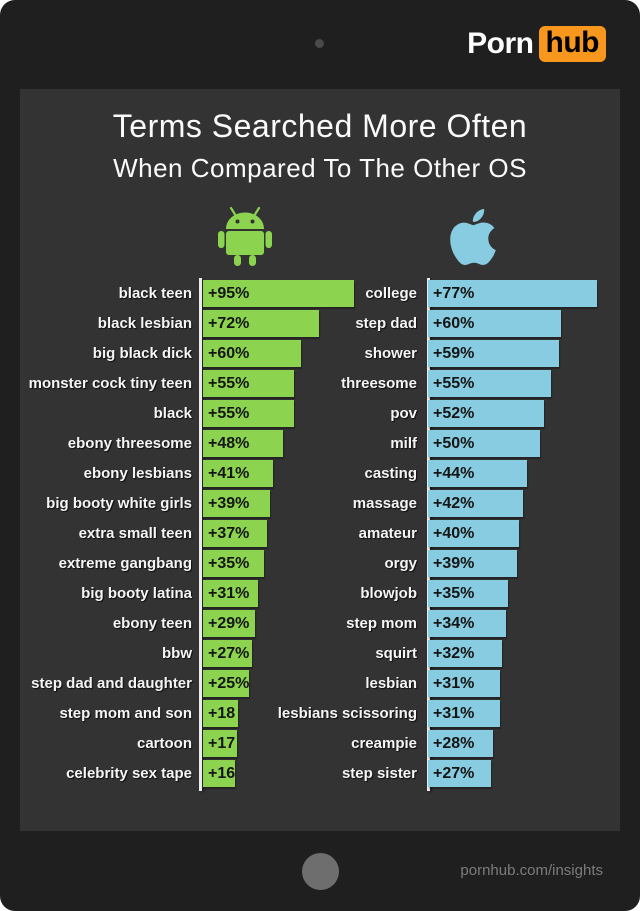 Image resolution: width=640 pixels, height=911 pixels. I want to click on term-label: step sister, so click(379, 773).